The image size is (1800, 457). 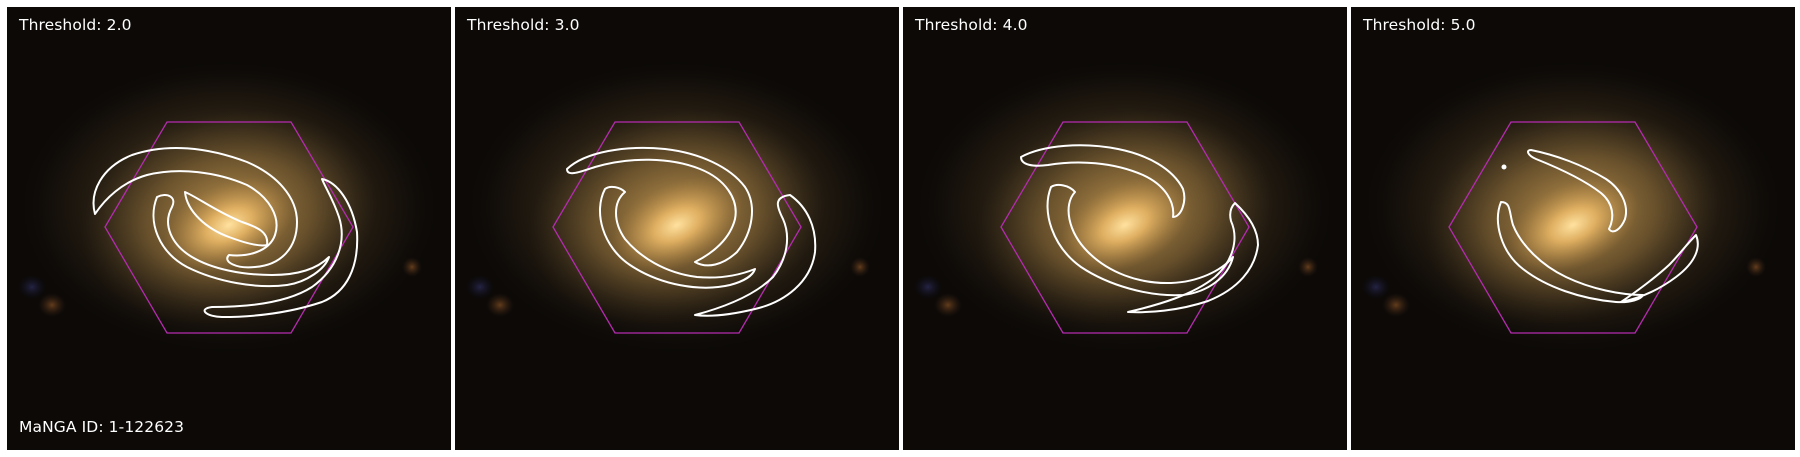 I want to click on threshold-label: Threshold: 2.0, so click(x=75, y=25).